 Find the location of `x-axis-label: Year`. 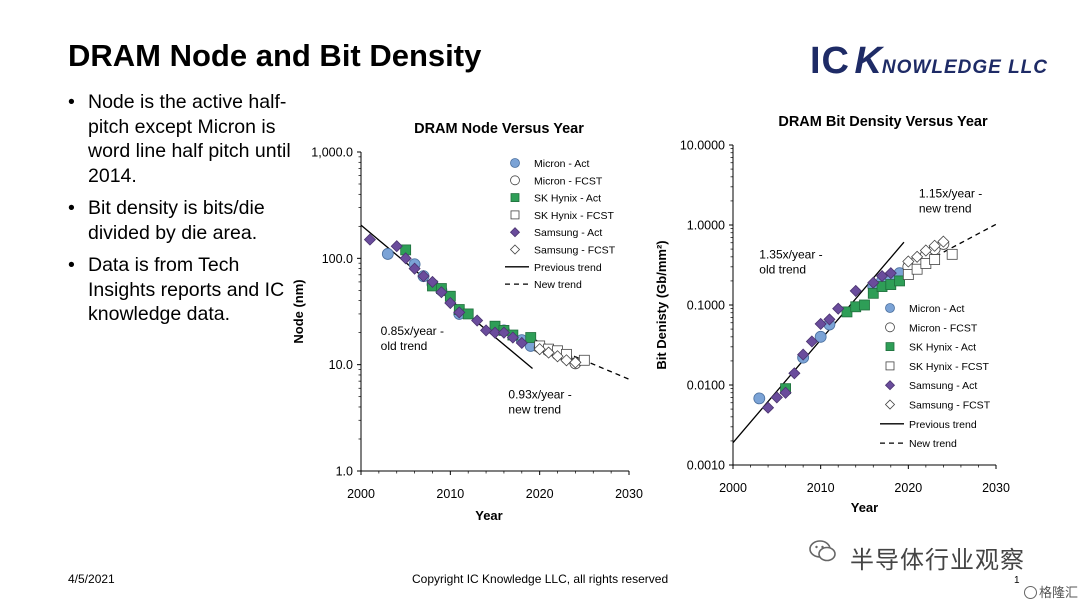

x-axis-label: Year is located at coordinates (488, 515).